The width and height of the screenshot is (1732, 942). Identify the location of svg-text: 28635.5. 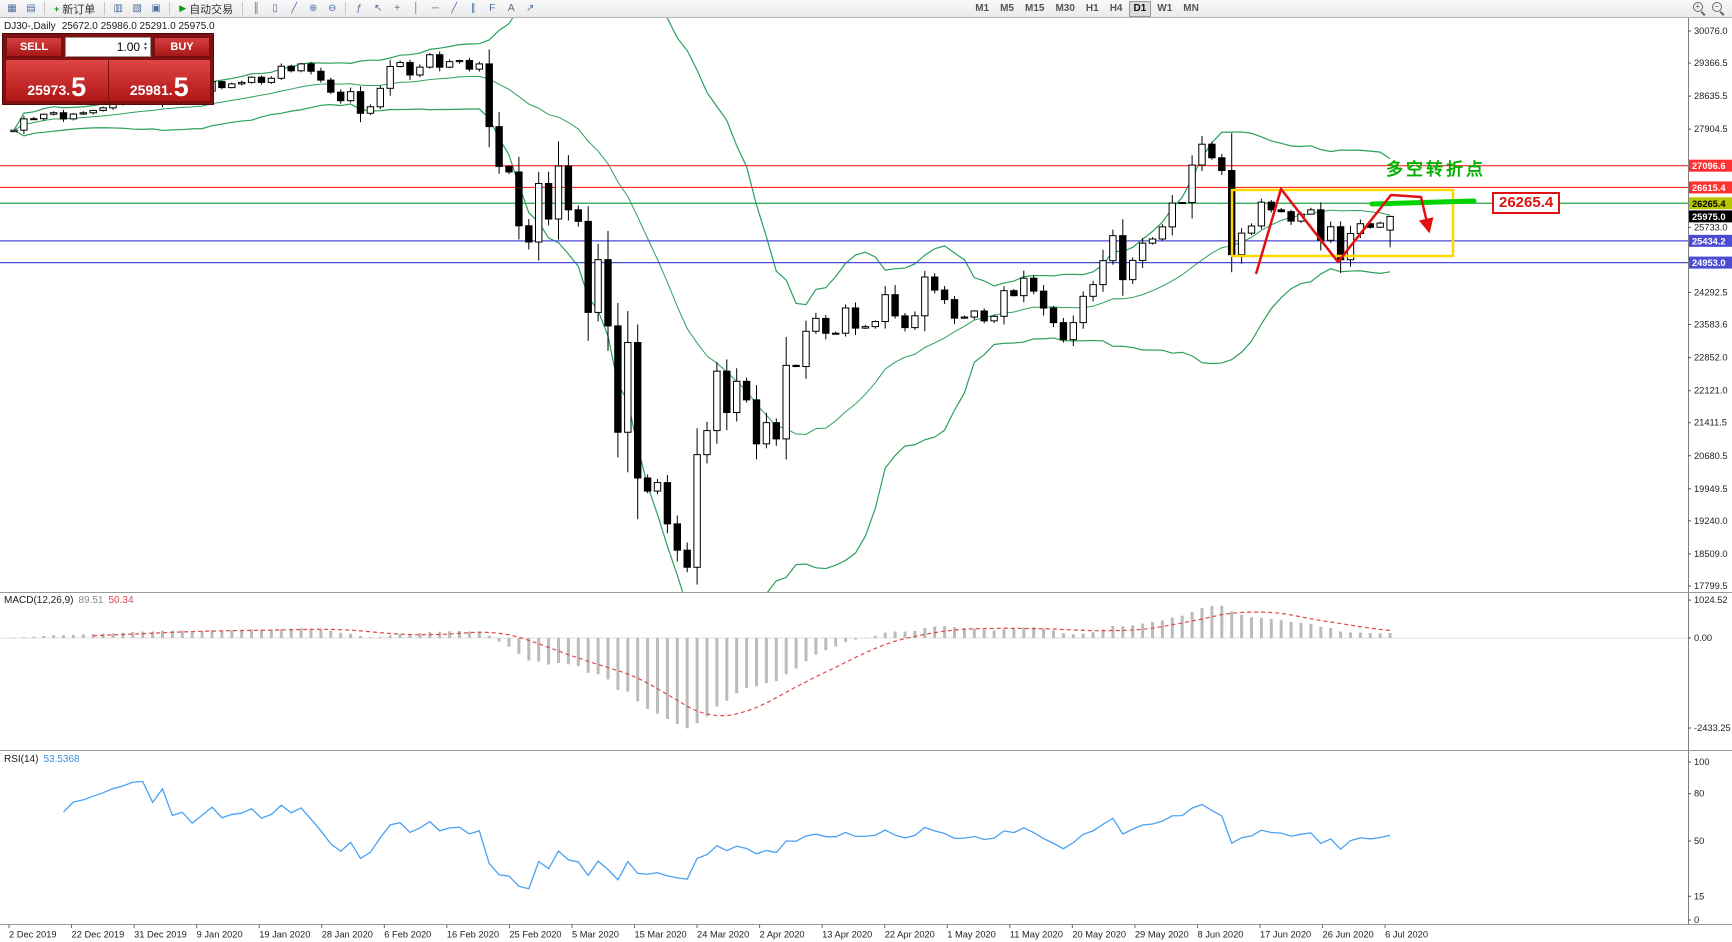
(1711, 96).